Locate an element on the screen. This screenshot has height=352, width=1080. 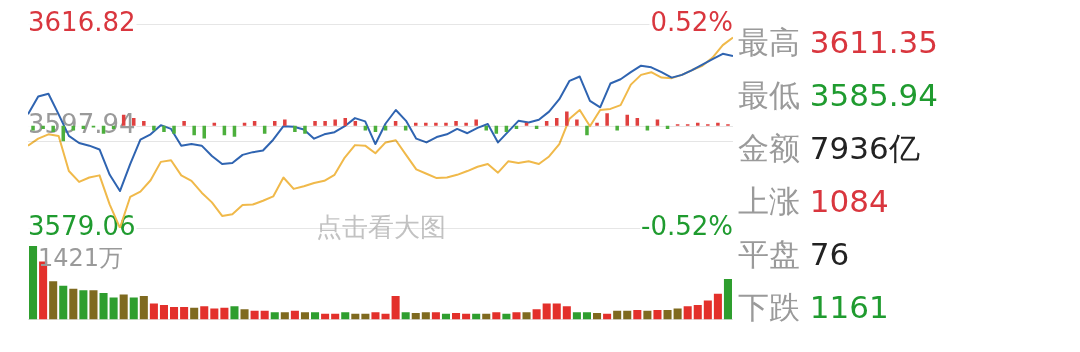
text: 1161 is located at coordinates (849, 307).